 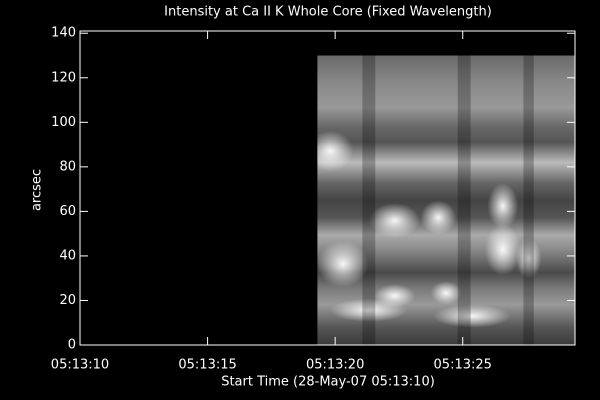 I want to click on y-tick-label: 80, so click(x=67, y=166).